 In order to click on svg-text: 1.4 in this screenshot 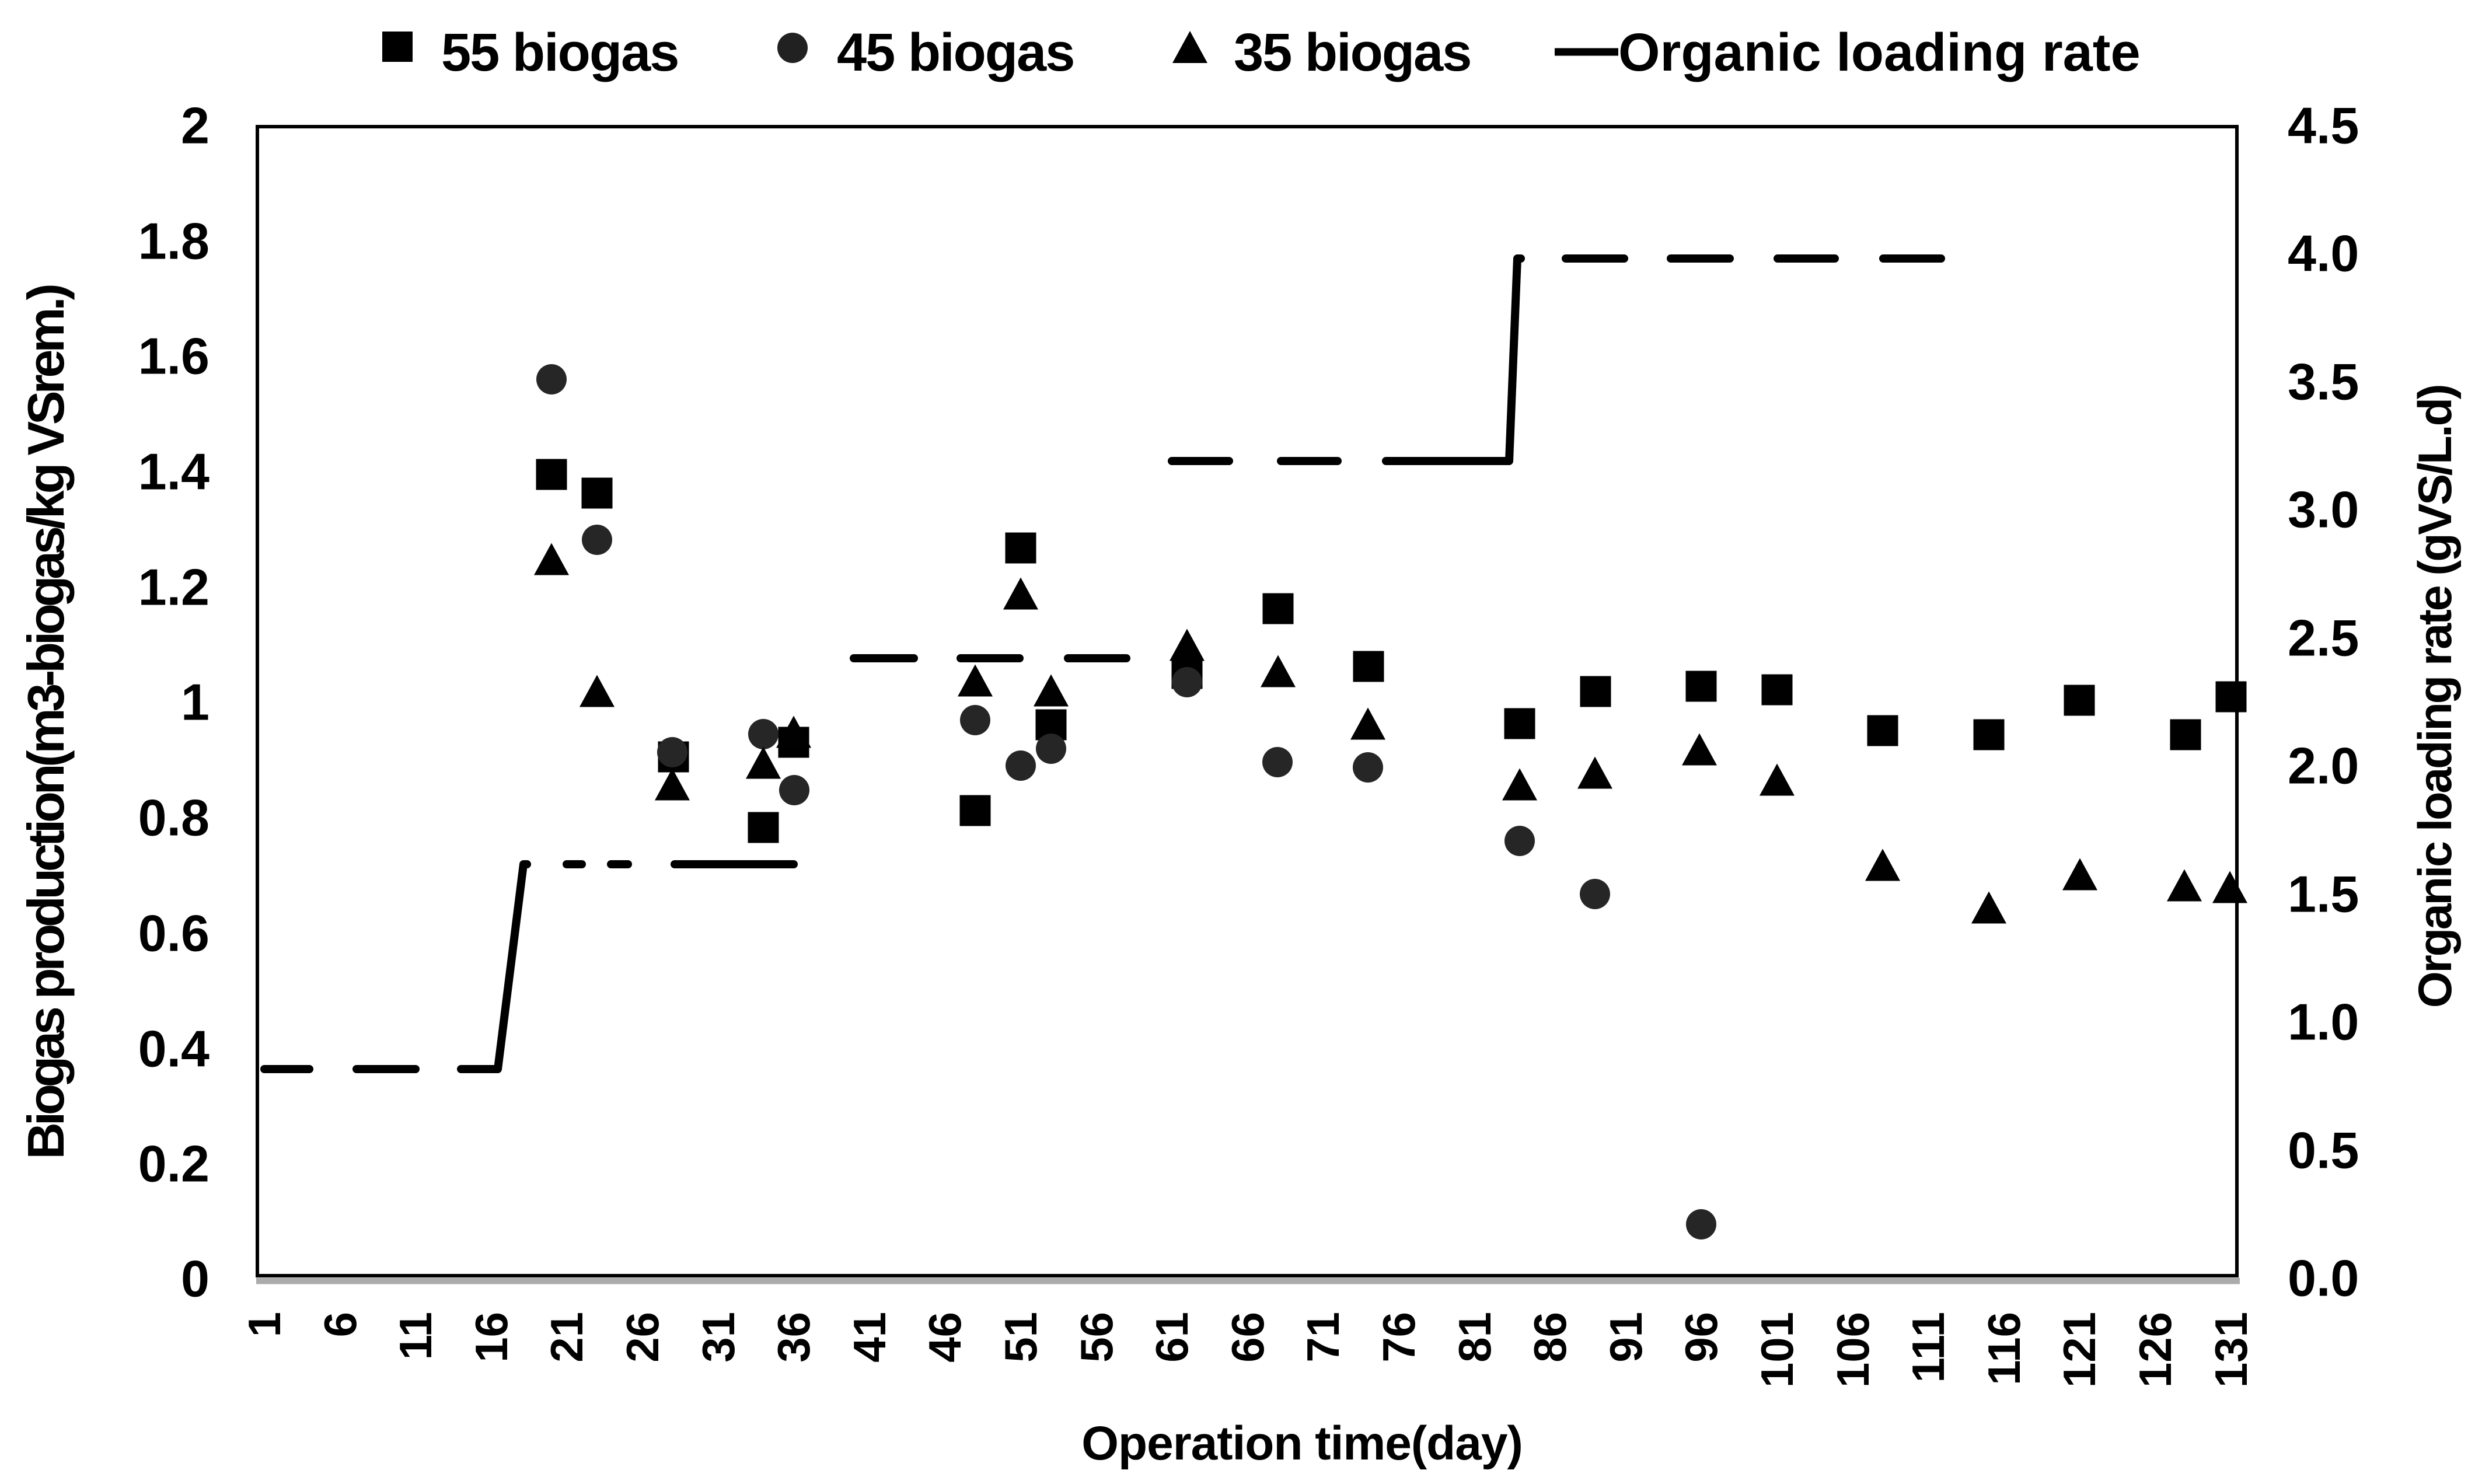, I will do `click(174, 472)`.